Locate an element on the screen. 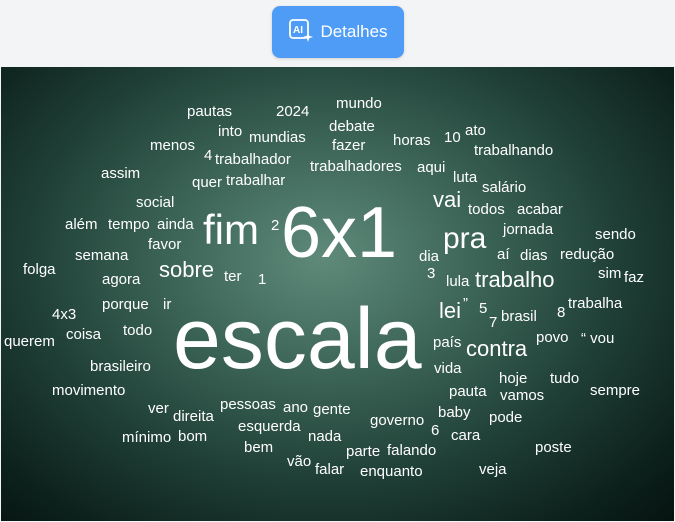  word-esquerda: esquerda is located at coordinates (269, 426).